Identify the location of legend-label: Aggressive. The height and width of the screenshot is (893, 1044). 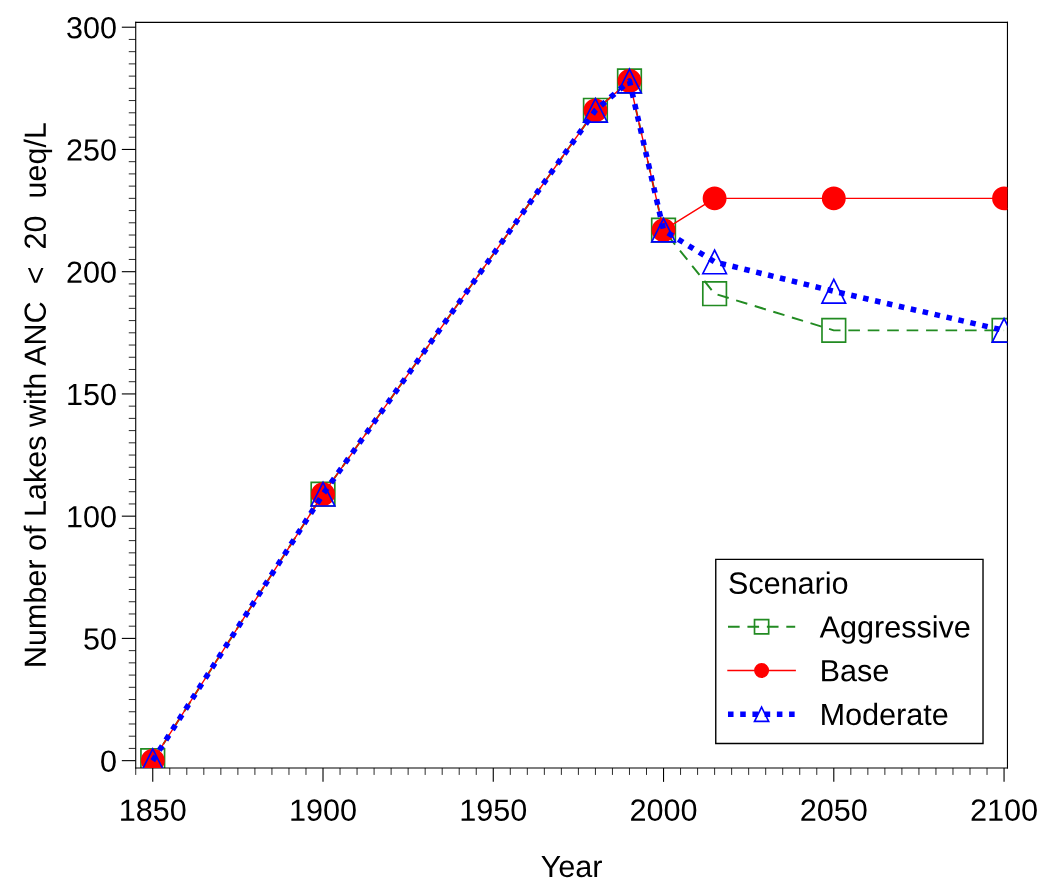
(894, 629).